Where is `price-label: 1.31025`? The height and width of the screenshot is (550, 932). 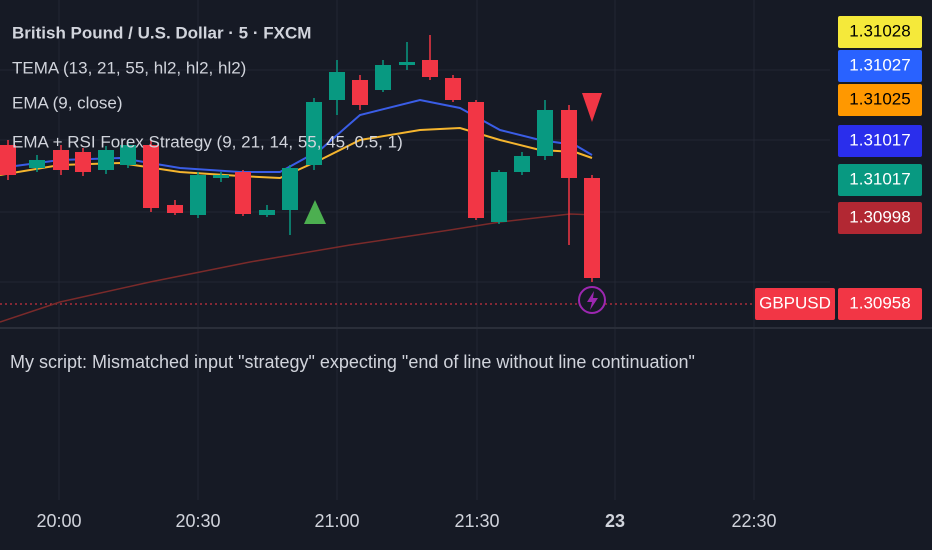 price-label: 1.31025 is located at coordinates (879, 98).